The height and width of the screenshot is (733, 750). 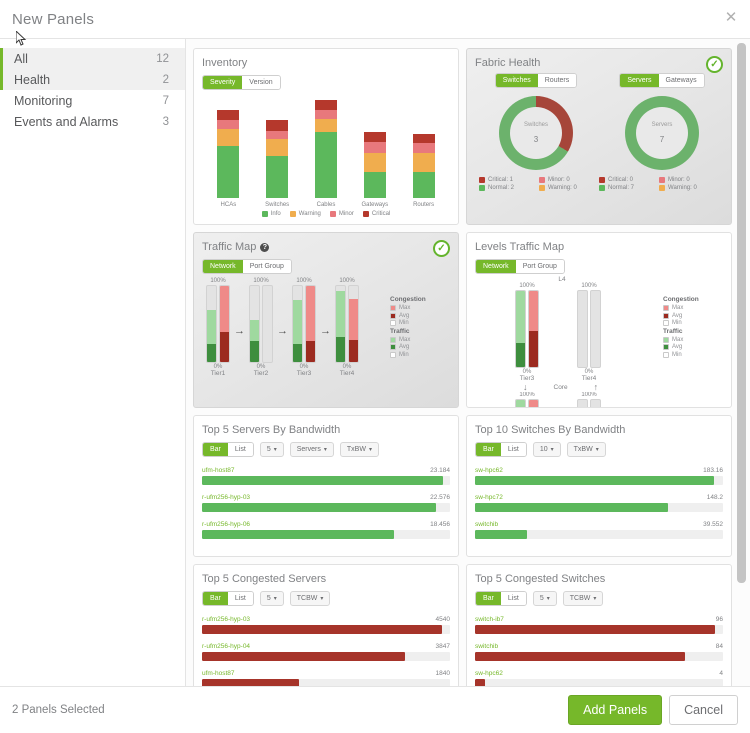 I want to click on panel-title: Inventory, so click(x=225, y=63).